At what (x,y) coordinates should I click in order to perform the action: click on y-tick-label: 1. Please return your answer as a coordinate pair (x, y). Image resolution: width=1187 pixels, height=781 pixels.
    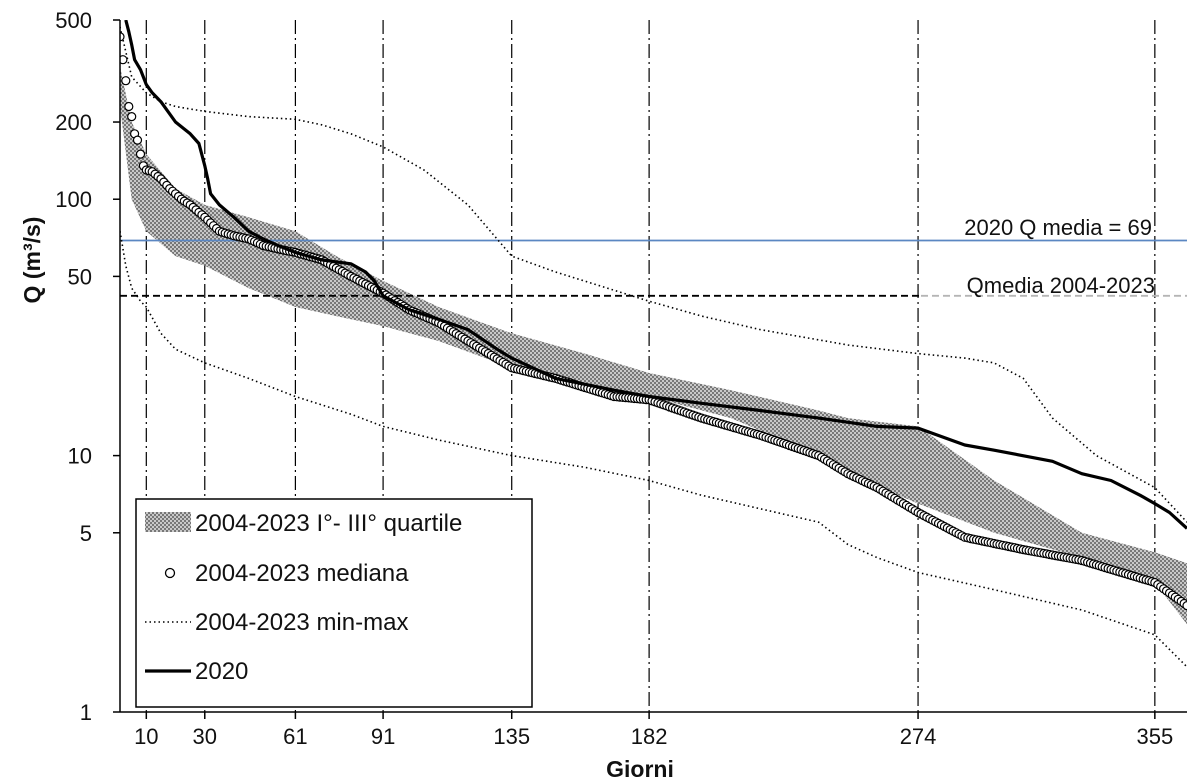
    Looking at the image, I should click on (86, 712).